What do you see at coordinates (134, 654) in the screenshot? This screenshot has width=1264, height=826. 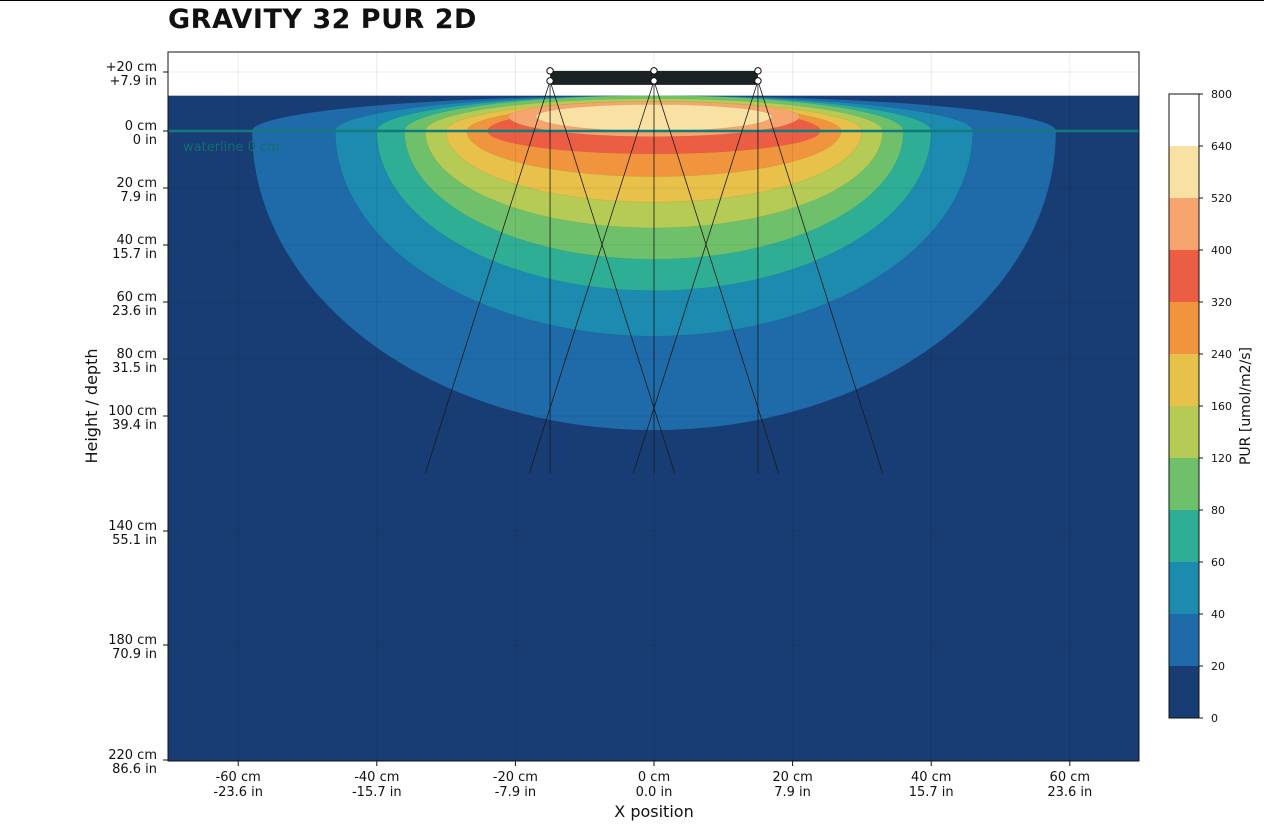 I see `y-tick-label: 70.9 in` at bounding box center [134, 654].